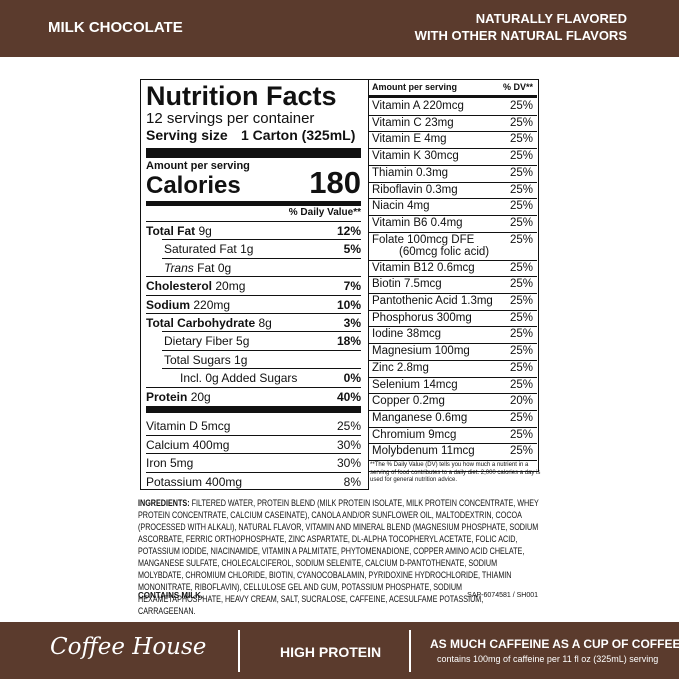 This screenshot has height=679, width=679. What do you see at coordinates (423, 239) in the screenshot?
I see `supplement-name: Folate 100mcg DFE` at bounding box center [423, 239].